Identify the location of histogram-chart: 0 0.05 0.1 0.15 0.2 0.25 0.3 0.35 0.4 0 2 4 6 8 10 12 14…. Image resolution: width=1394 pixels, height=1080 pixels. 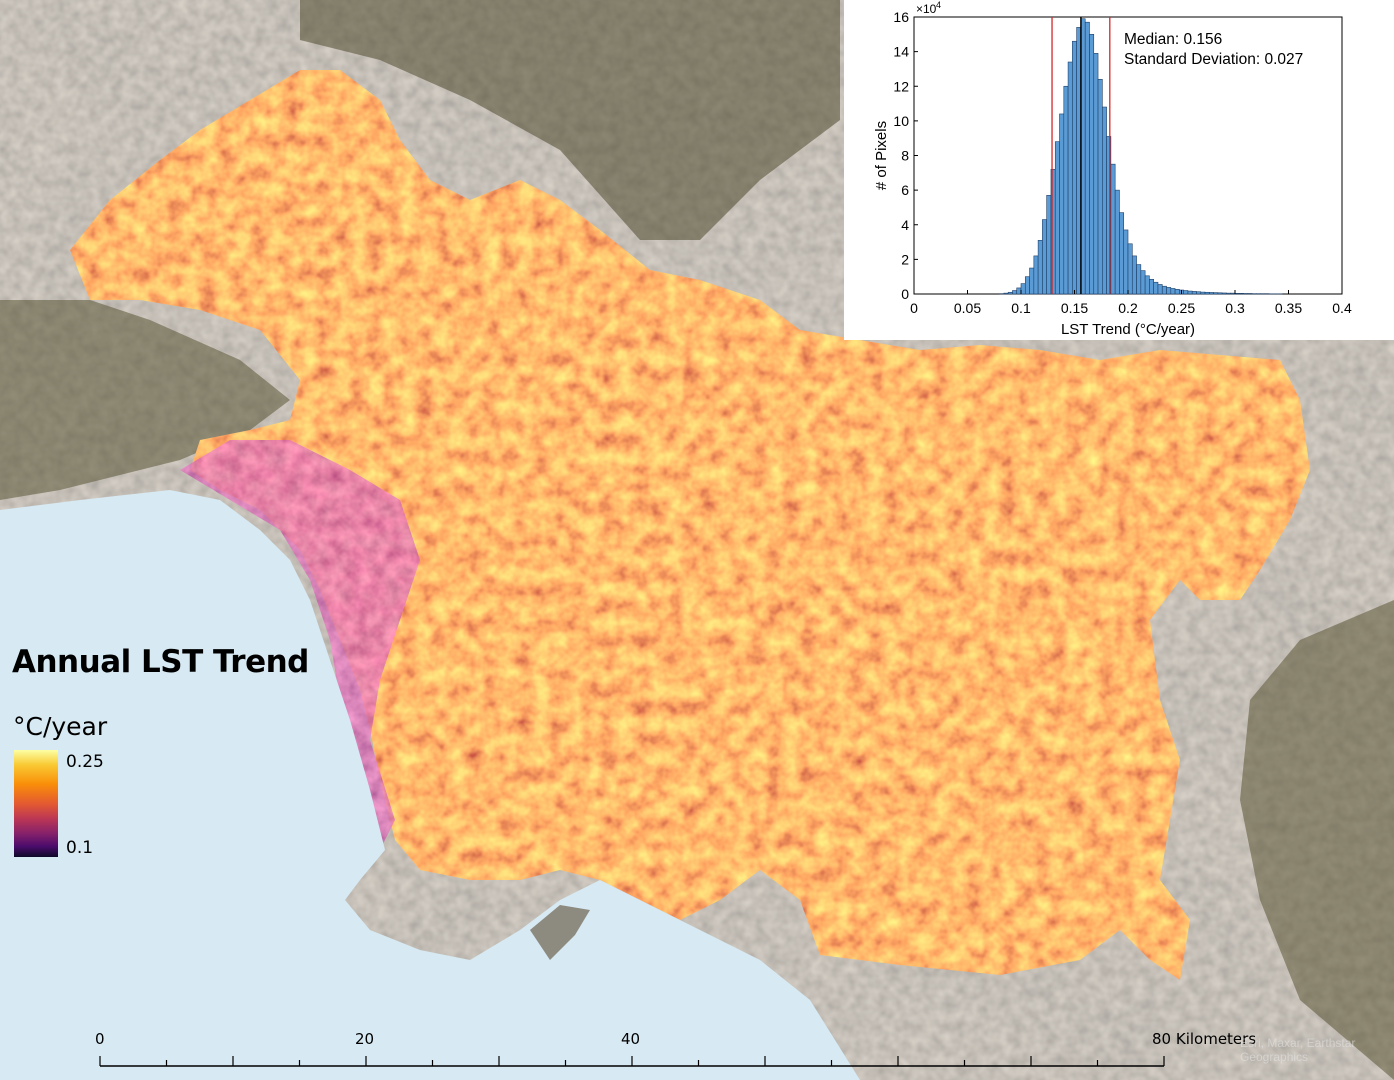
(1112, 169).